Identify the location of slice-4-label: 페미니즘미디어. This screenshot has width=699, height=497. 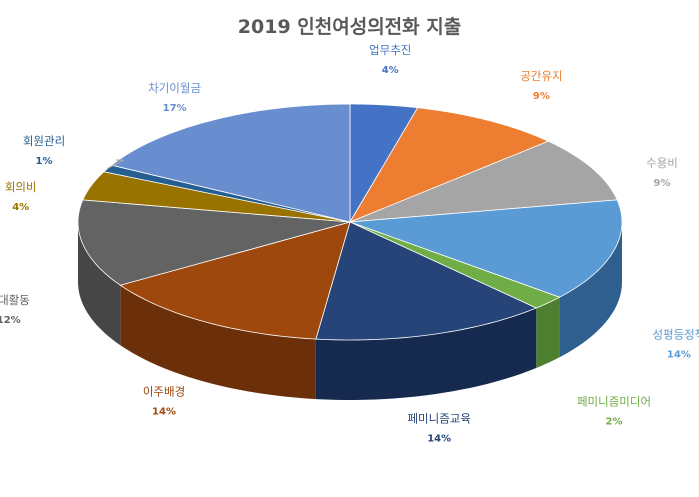
(614, 401).